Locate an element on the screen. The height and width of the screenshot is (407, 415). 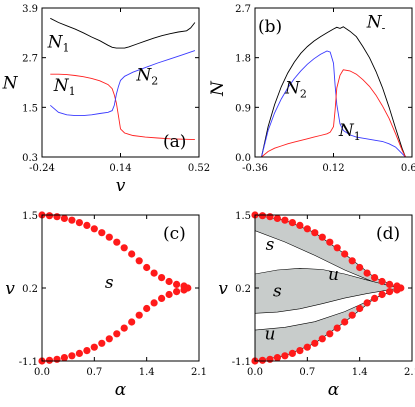
x-tick-label: 0.52 is located at coordinates (199, 168).